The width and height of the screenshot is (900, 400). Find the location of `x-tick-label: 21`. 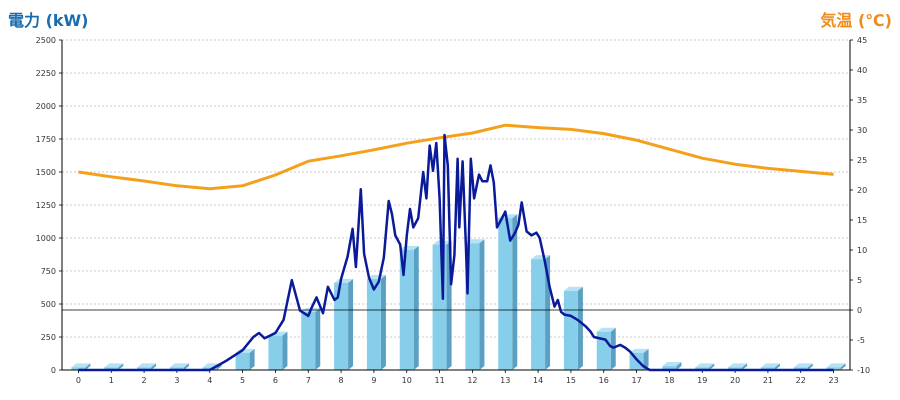

x-tick-label: 21 is located at coordinates (768, 380).